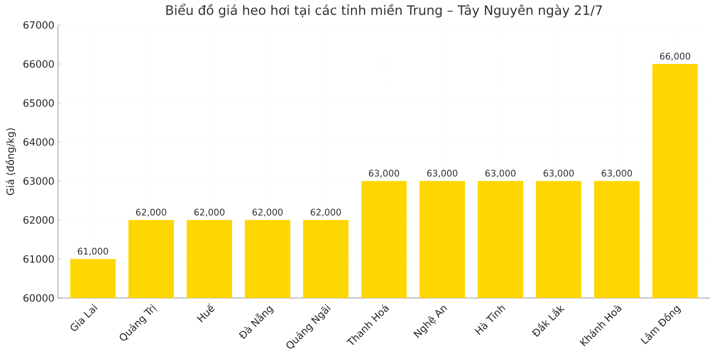  I want to click on data-label: 66,000, so click(675, 56).